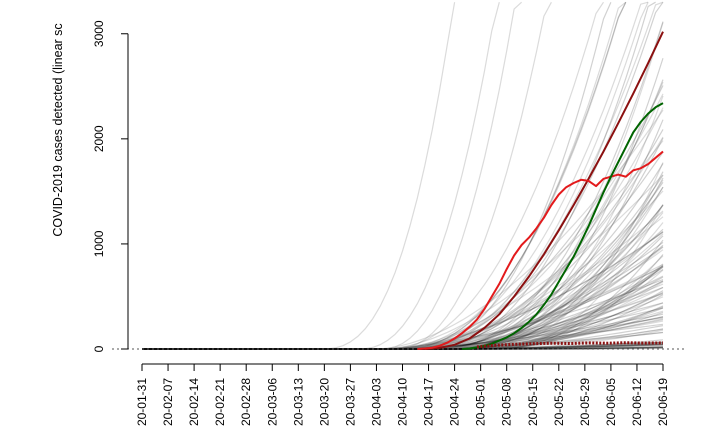 The height and width of the screenshot is (448, 728). I want to click on y-axis-label: COVID-2019 cases detected (linear sc, so click(58, 129).